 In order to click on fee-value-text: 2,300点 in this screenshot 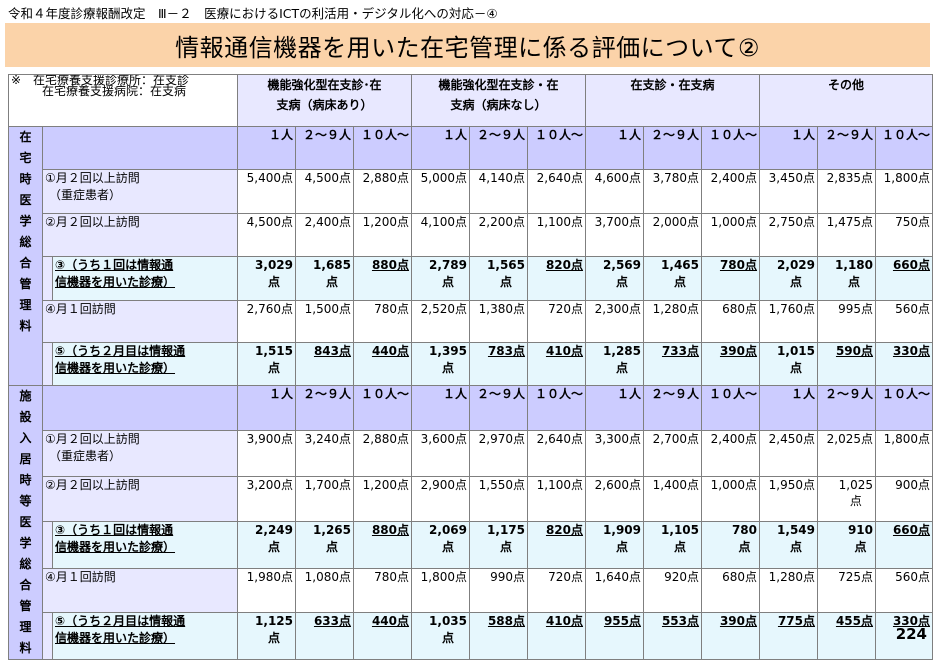, I will do `click(618, 309)`.